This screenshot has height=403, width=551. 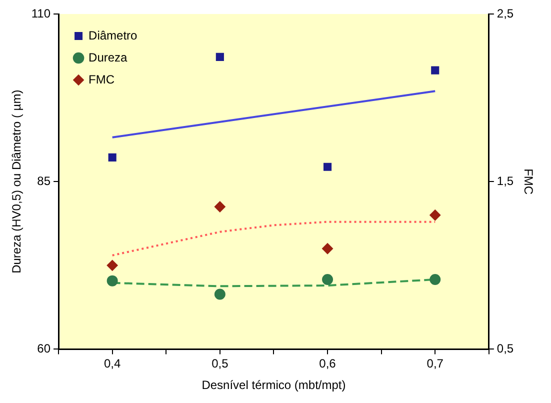 I want to click on x-axis-title: Desnível térmico (mbt/mpt), so click(x=274, y=385).